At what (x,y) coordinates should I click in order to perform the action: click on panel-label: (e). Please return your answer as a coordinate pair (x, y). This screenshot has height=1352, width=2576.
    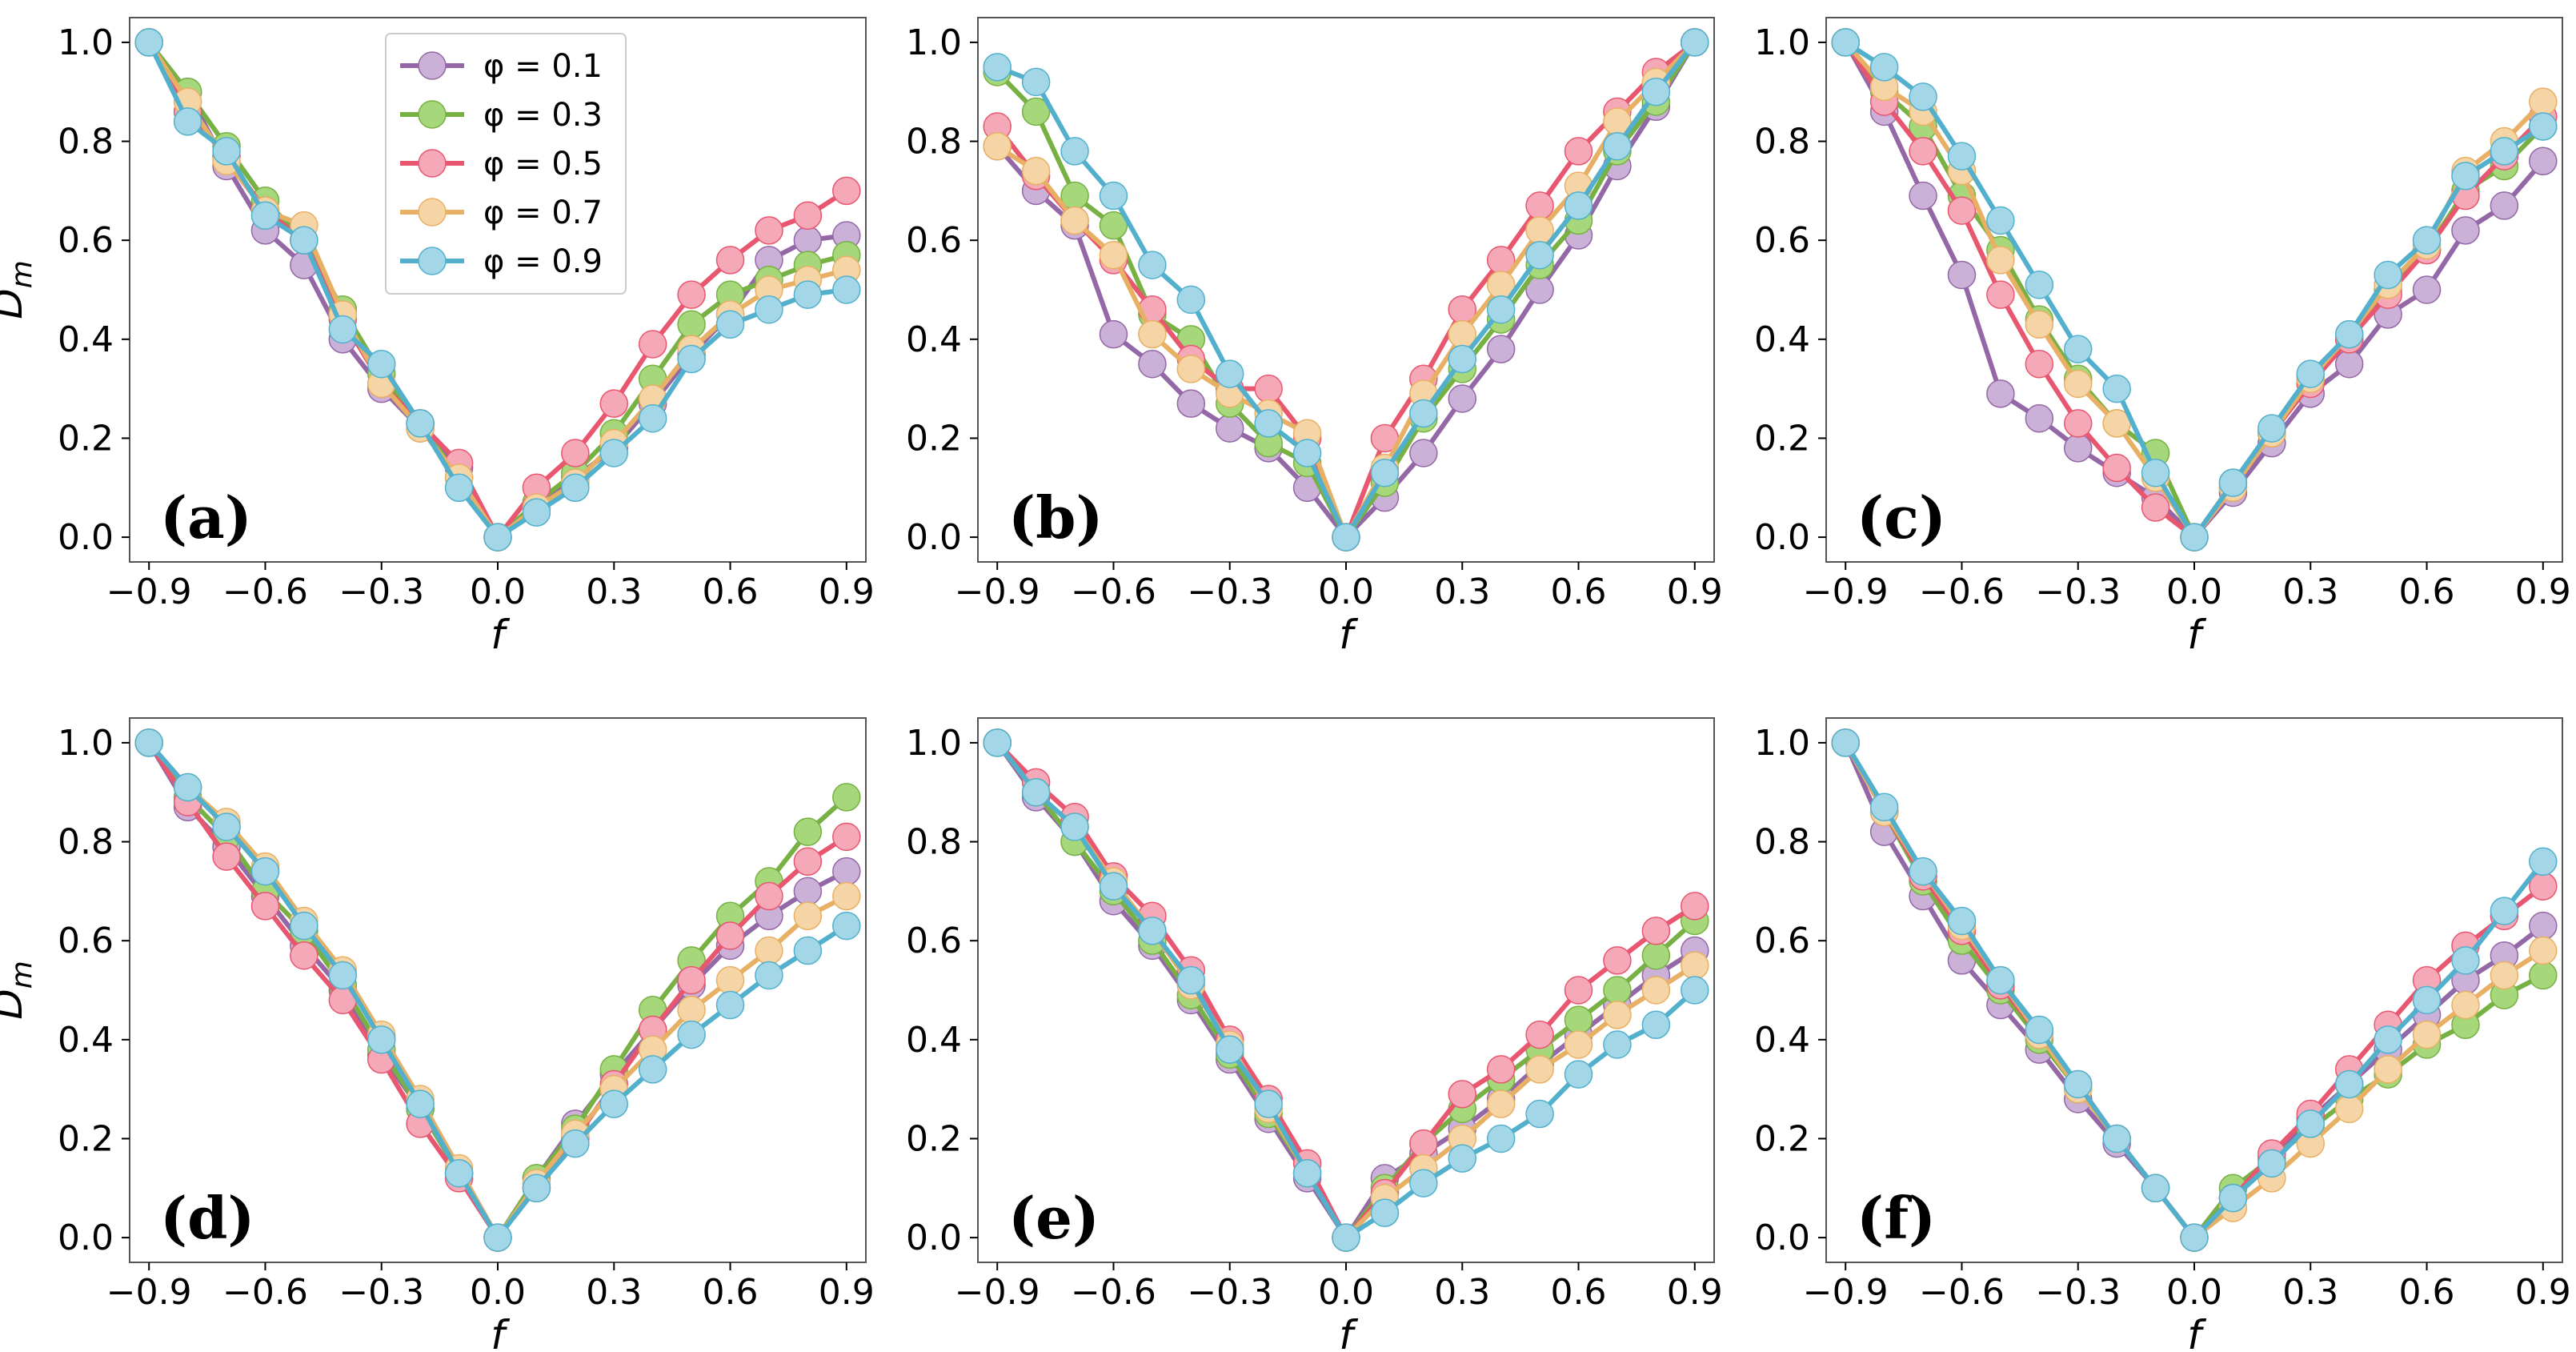
    Looking at the image, I should click on (1054, 1218).